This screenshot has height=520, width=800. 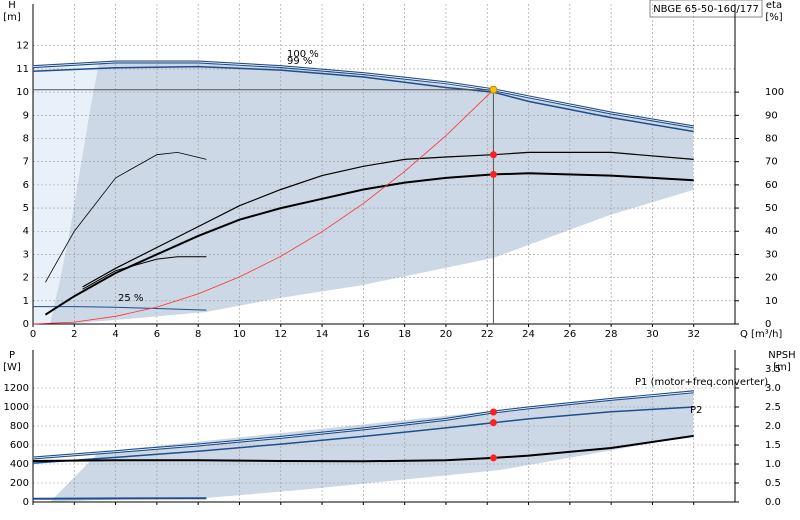 I want to click on x-tick-label: 28, so click(x=611, y=334).